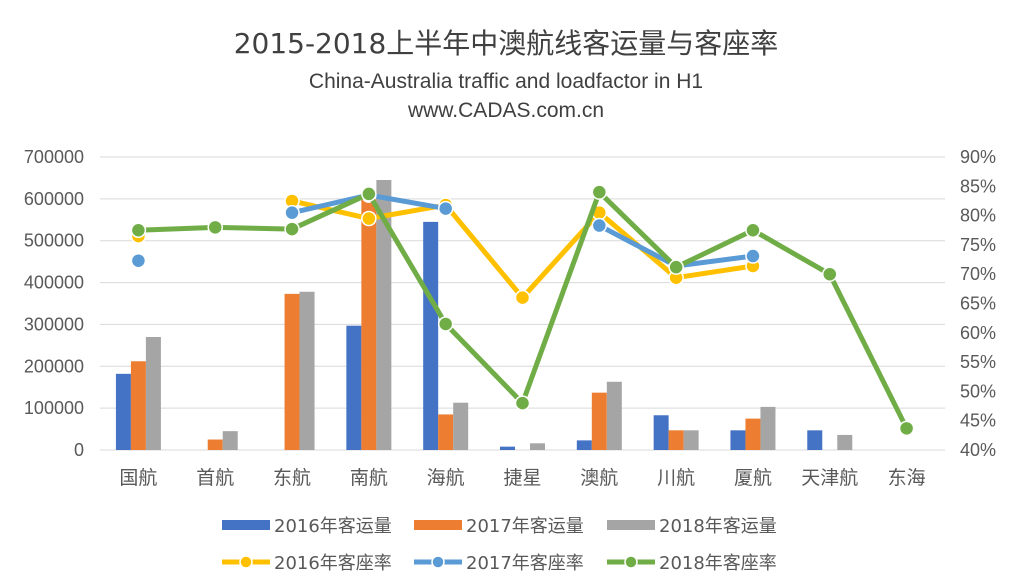 Image resolution: width=1012 pixels, height=586 pixels. Describe the element at coordinates (54, 199) in the screenshot. I see `left-axis-tick-label: 600000` at that location.